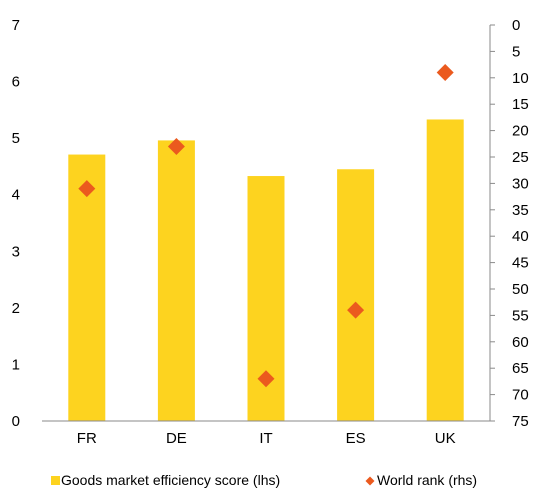 The height and width of the screenshot is (493, 545). What do you see at coordinates (266, 379) in the screenshot?
I see `rank-marker-it` at bounding box center [266, 379].